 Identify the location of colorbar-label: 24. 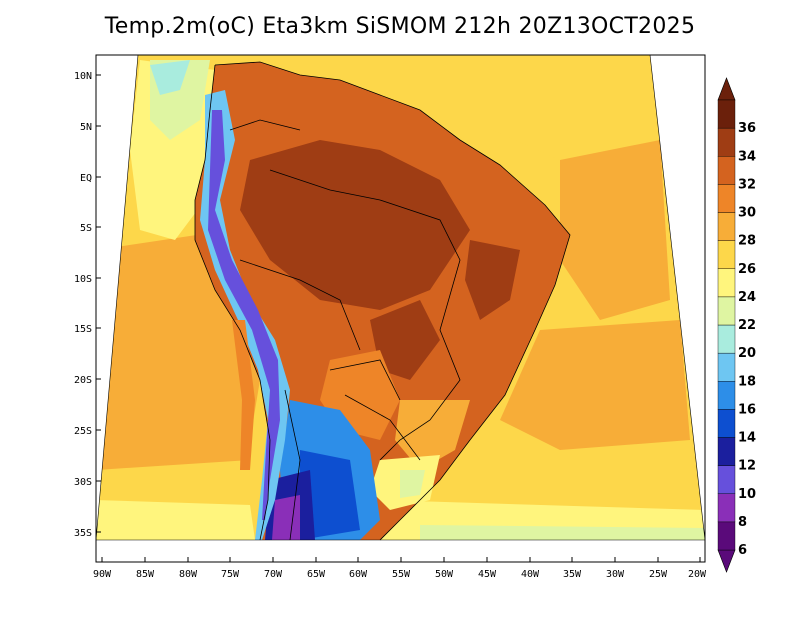
(747, 297).